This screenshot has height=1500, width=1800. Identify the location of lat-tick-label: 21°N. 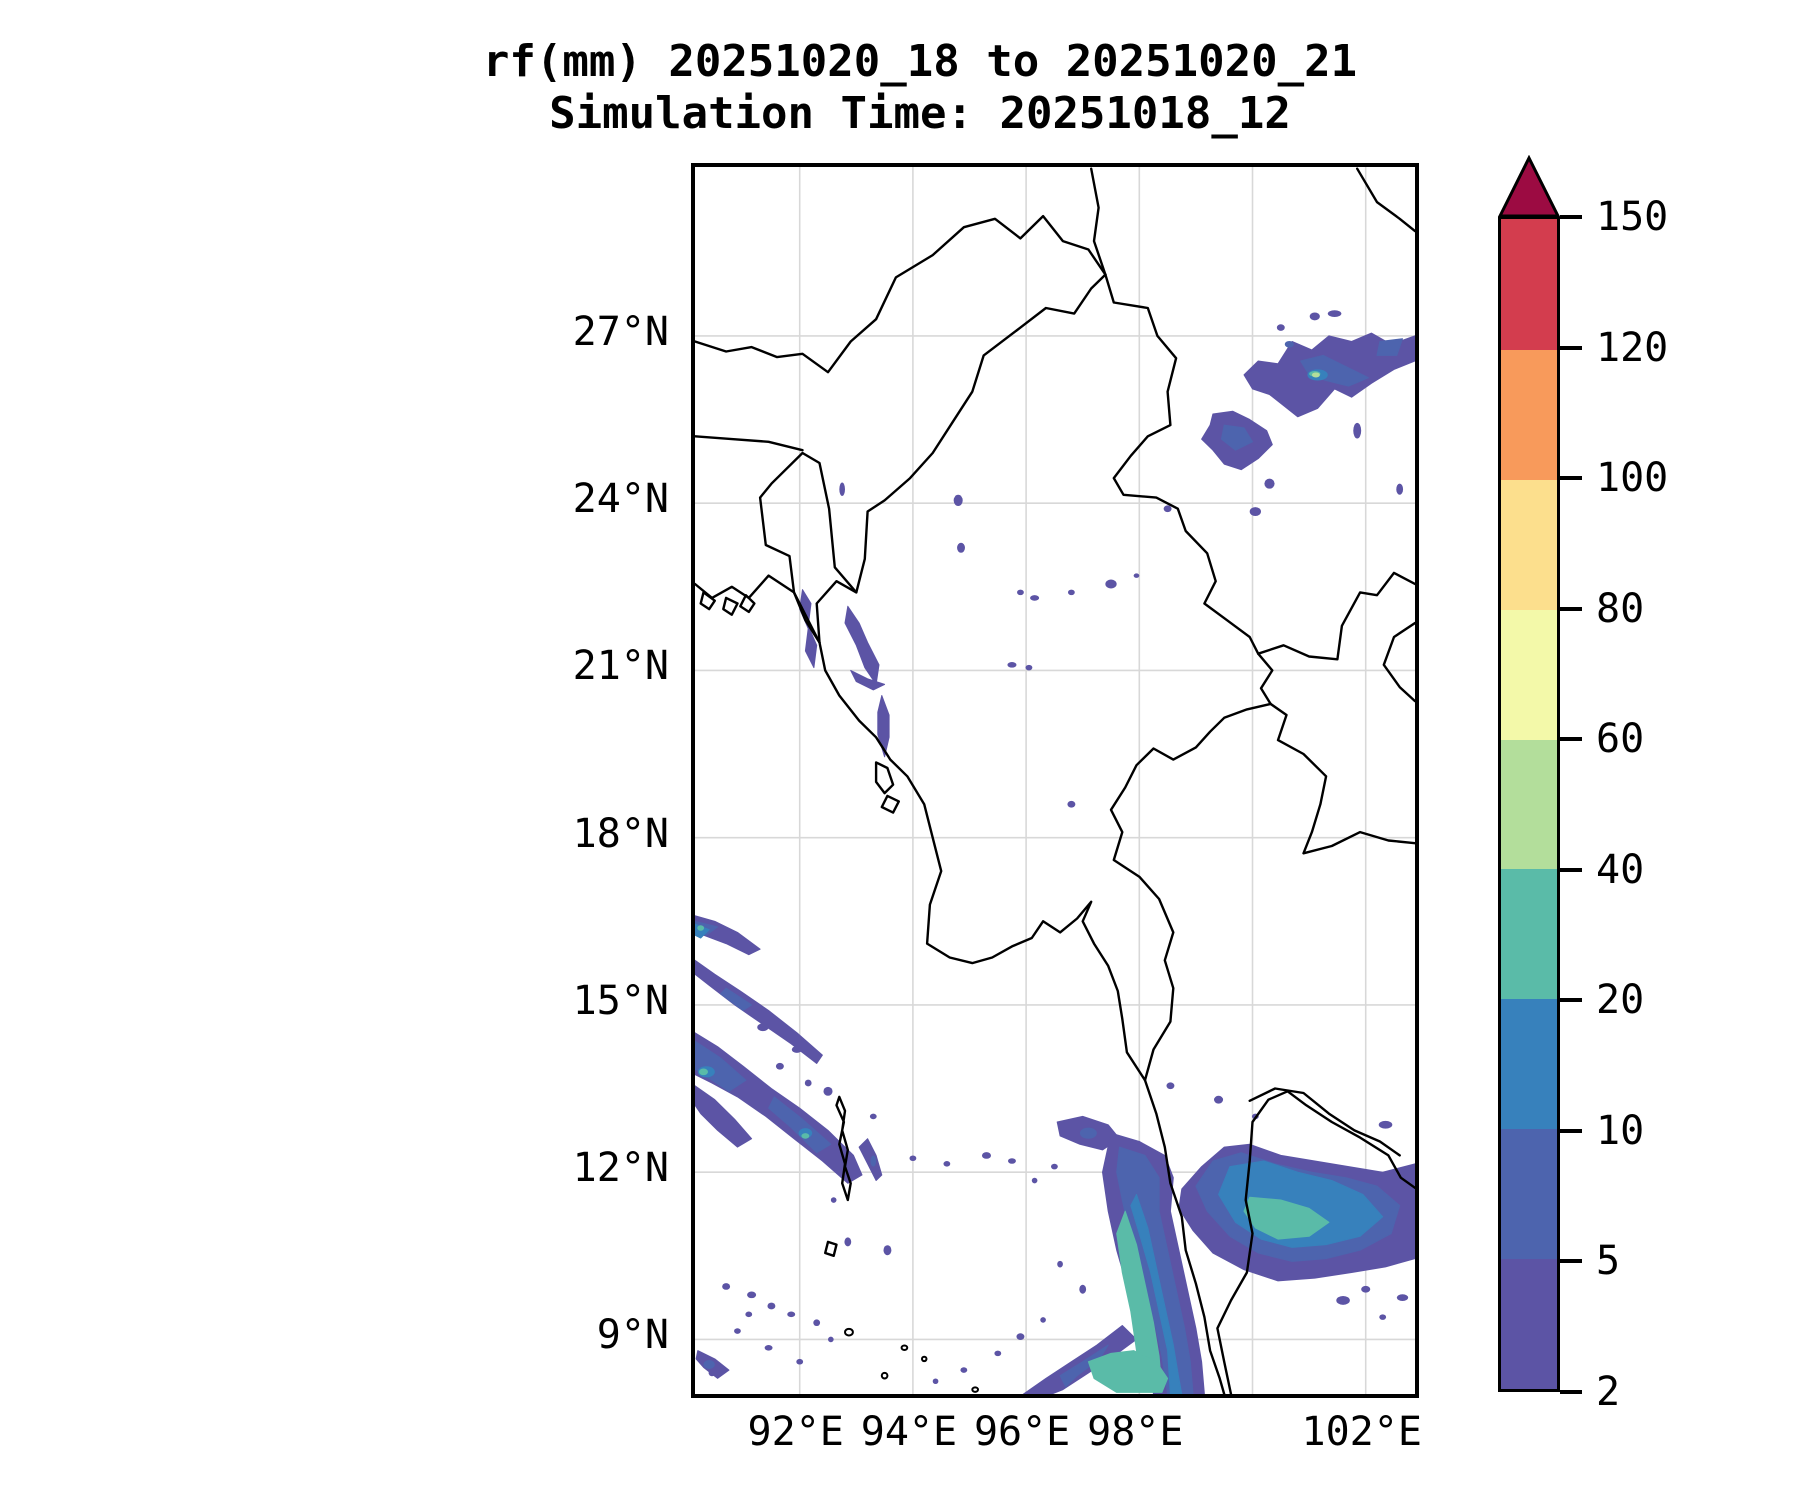
(620, 666).